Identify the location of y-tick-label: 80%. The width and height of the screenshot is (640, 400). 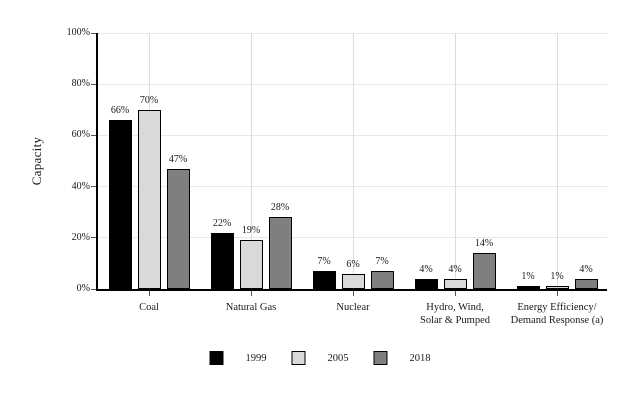
(80, 84).